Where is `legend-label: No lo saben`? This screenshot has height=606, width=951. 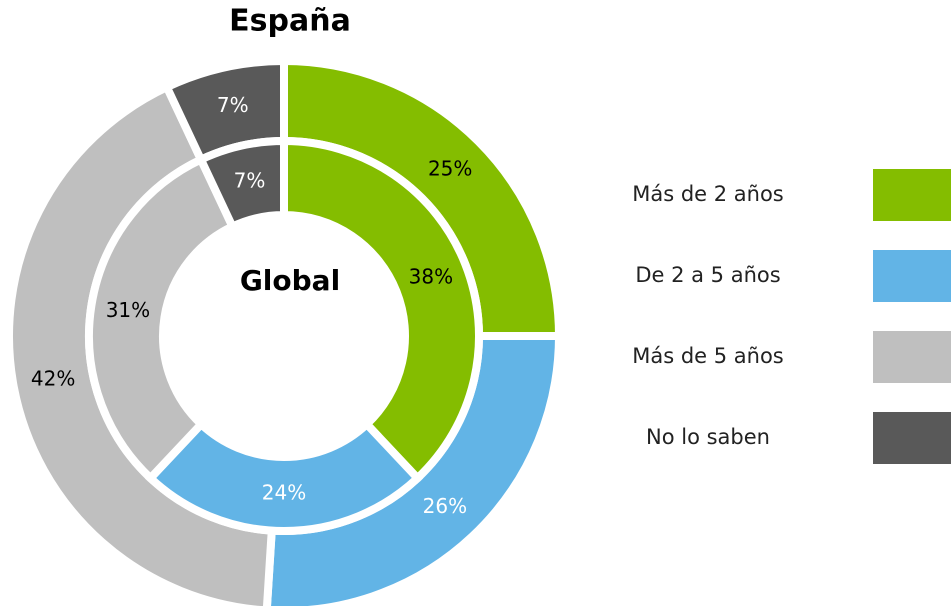 legend-label: No lo saben is located at coordinates (708, 437).